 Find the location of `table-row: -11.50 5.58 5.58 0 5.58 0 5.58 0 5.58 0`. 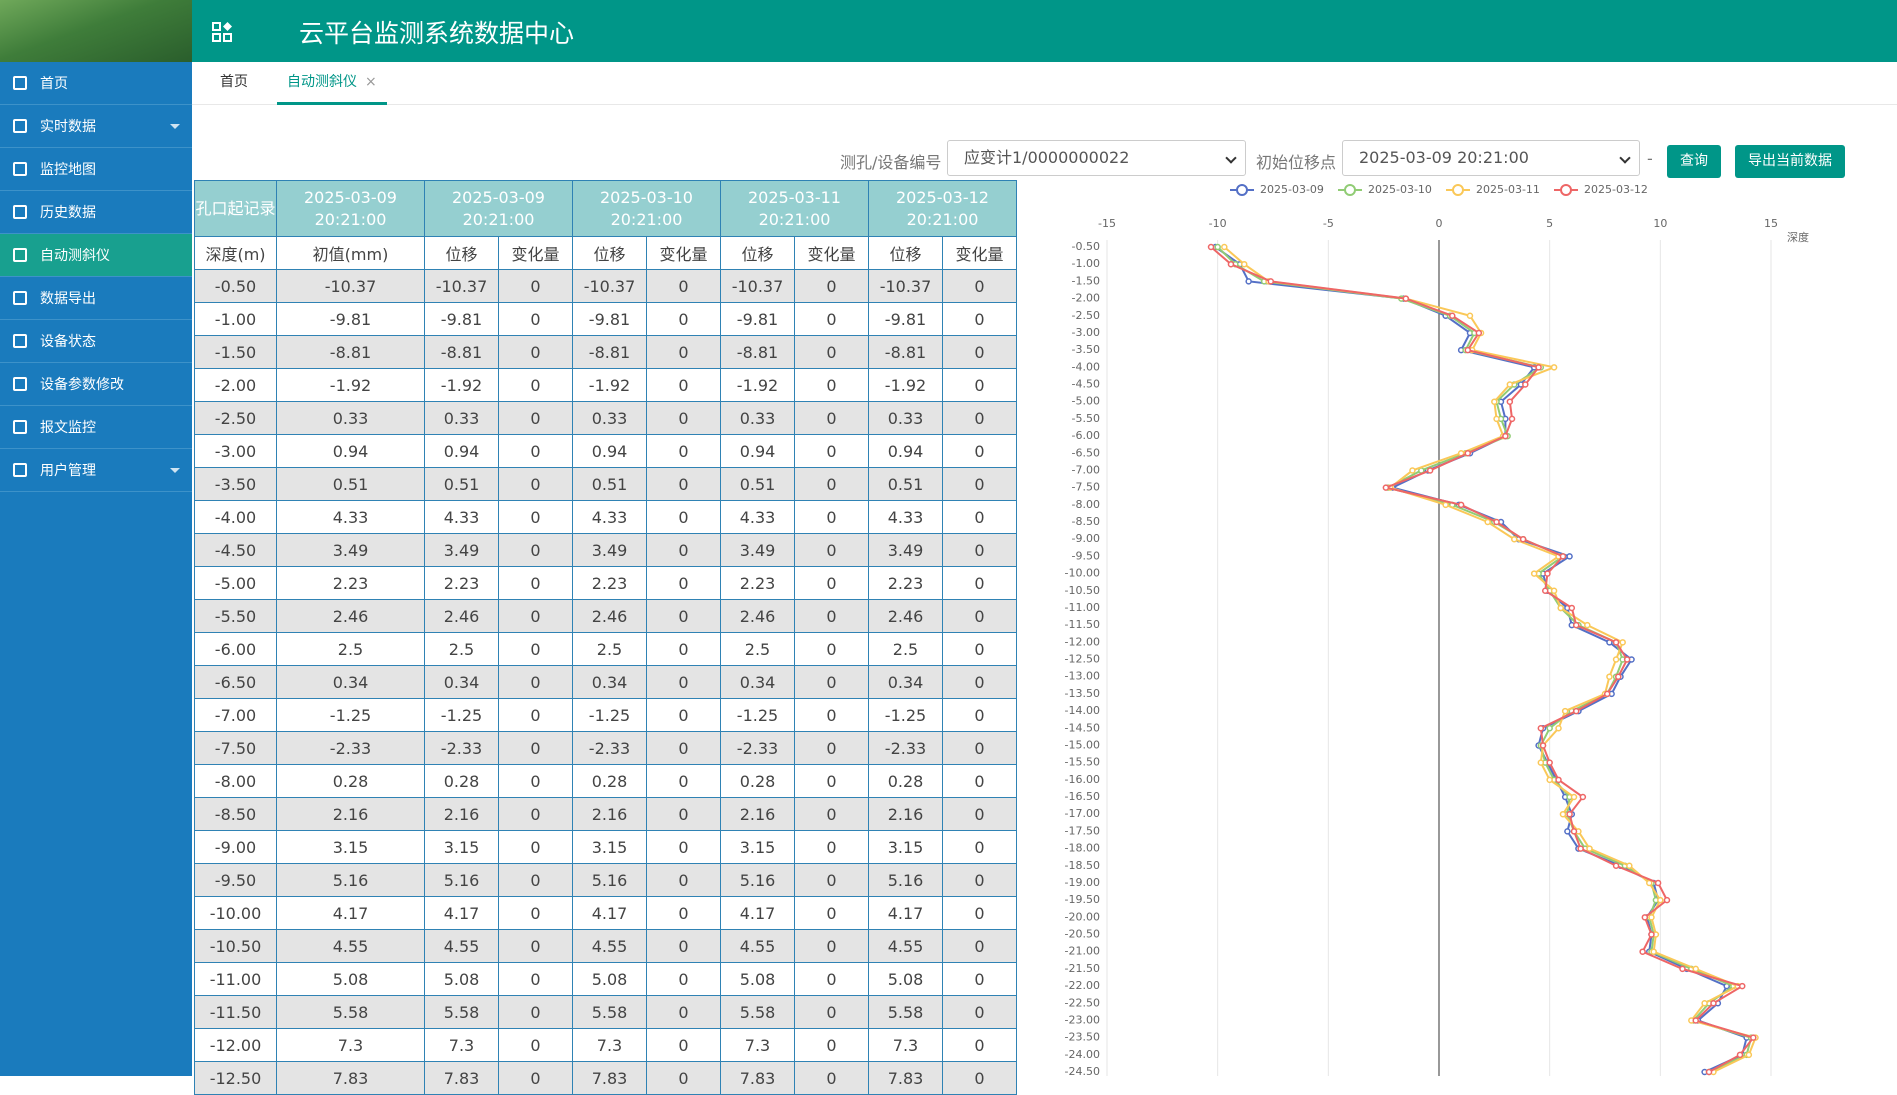

table-row: -11.50 5.58 5.58 0 5.58 0 5.58 0 5.58 0 is located at coordinates (605, 1012).